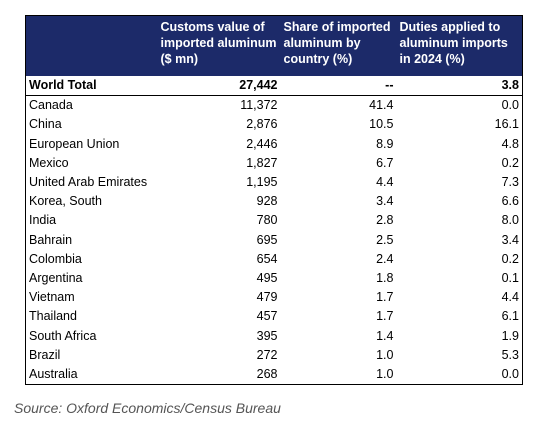  I want to click on country-cell: European Union, so click(74, 143).